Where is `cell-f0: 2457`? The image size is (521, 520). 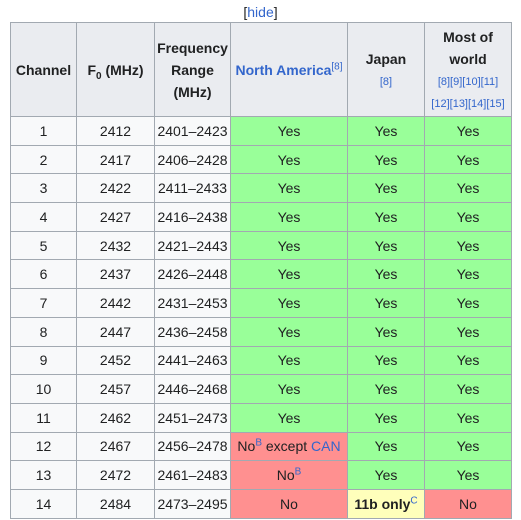 cell-f0: 2457 is located at coordinates (115, 389).